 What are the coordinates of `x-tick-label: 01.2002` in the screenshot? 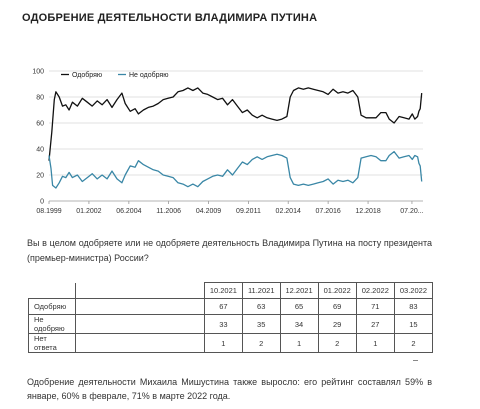 It's located at (88, 211).